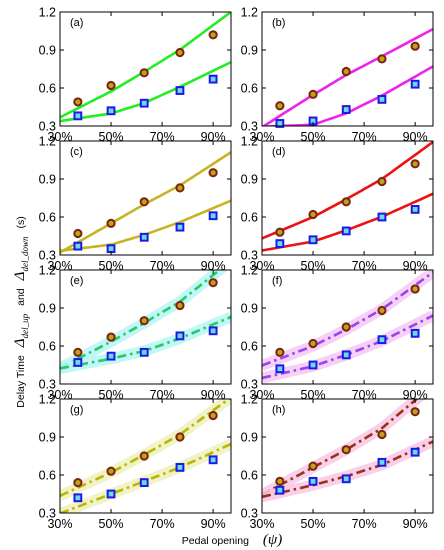 This screenshot has width=444, height=550. Describe the element at coordinates (76, 410) in the screenshot. I see `panel-label: (g)` at that location.